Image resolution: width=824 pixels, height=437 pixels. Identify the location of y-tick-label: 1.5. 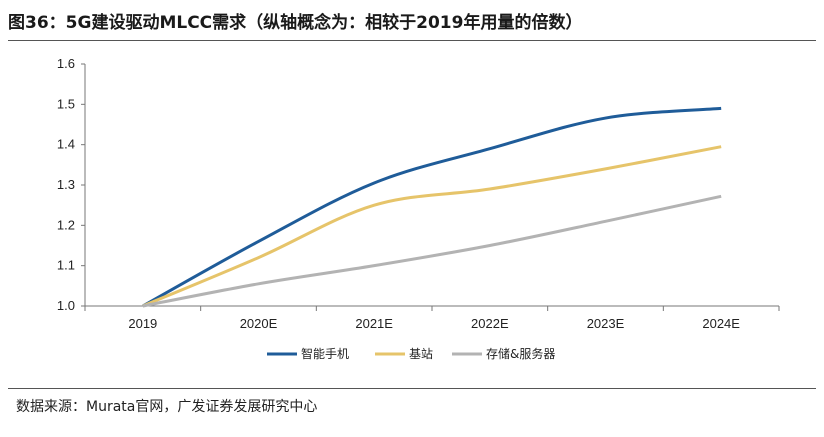
(66, 103).